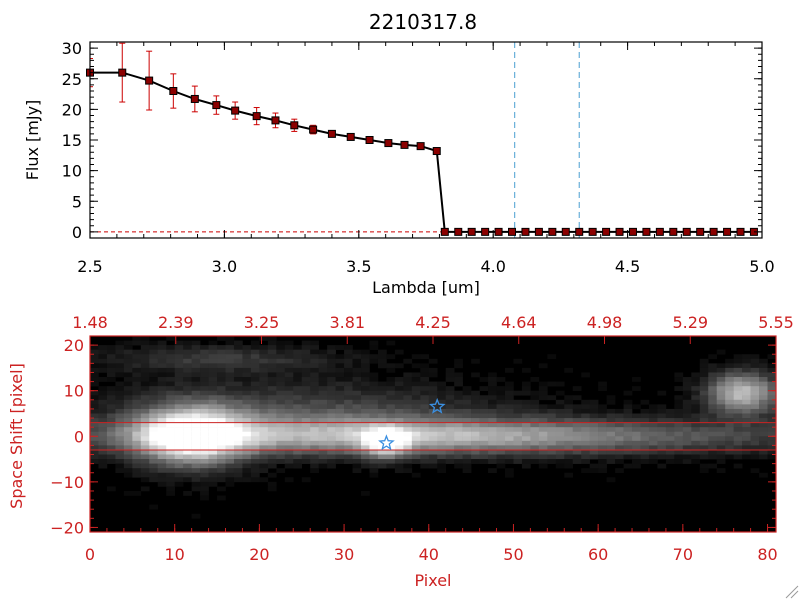 The image size is (800, 600). I want to click on top-x-tick-label: 1.48, so click(90, 322).